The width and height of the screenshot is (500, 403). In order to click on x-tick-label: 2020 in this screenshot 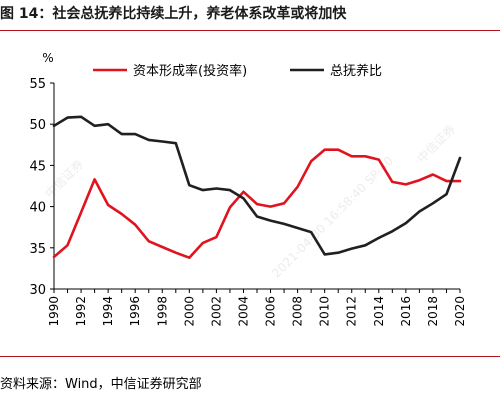, I will do `click(460, 311)`.